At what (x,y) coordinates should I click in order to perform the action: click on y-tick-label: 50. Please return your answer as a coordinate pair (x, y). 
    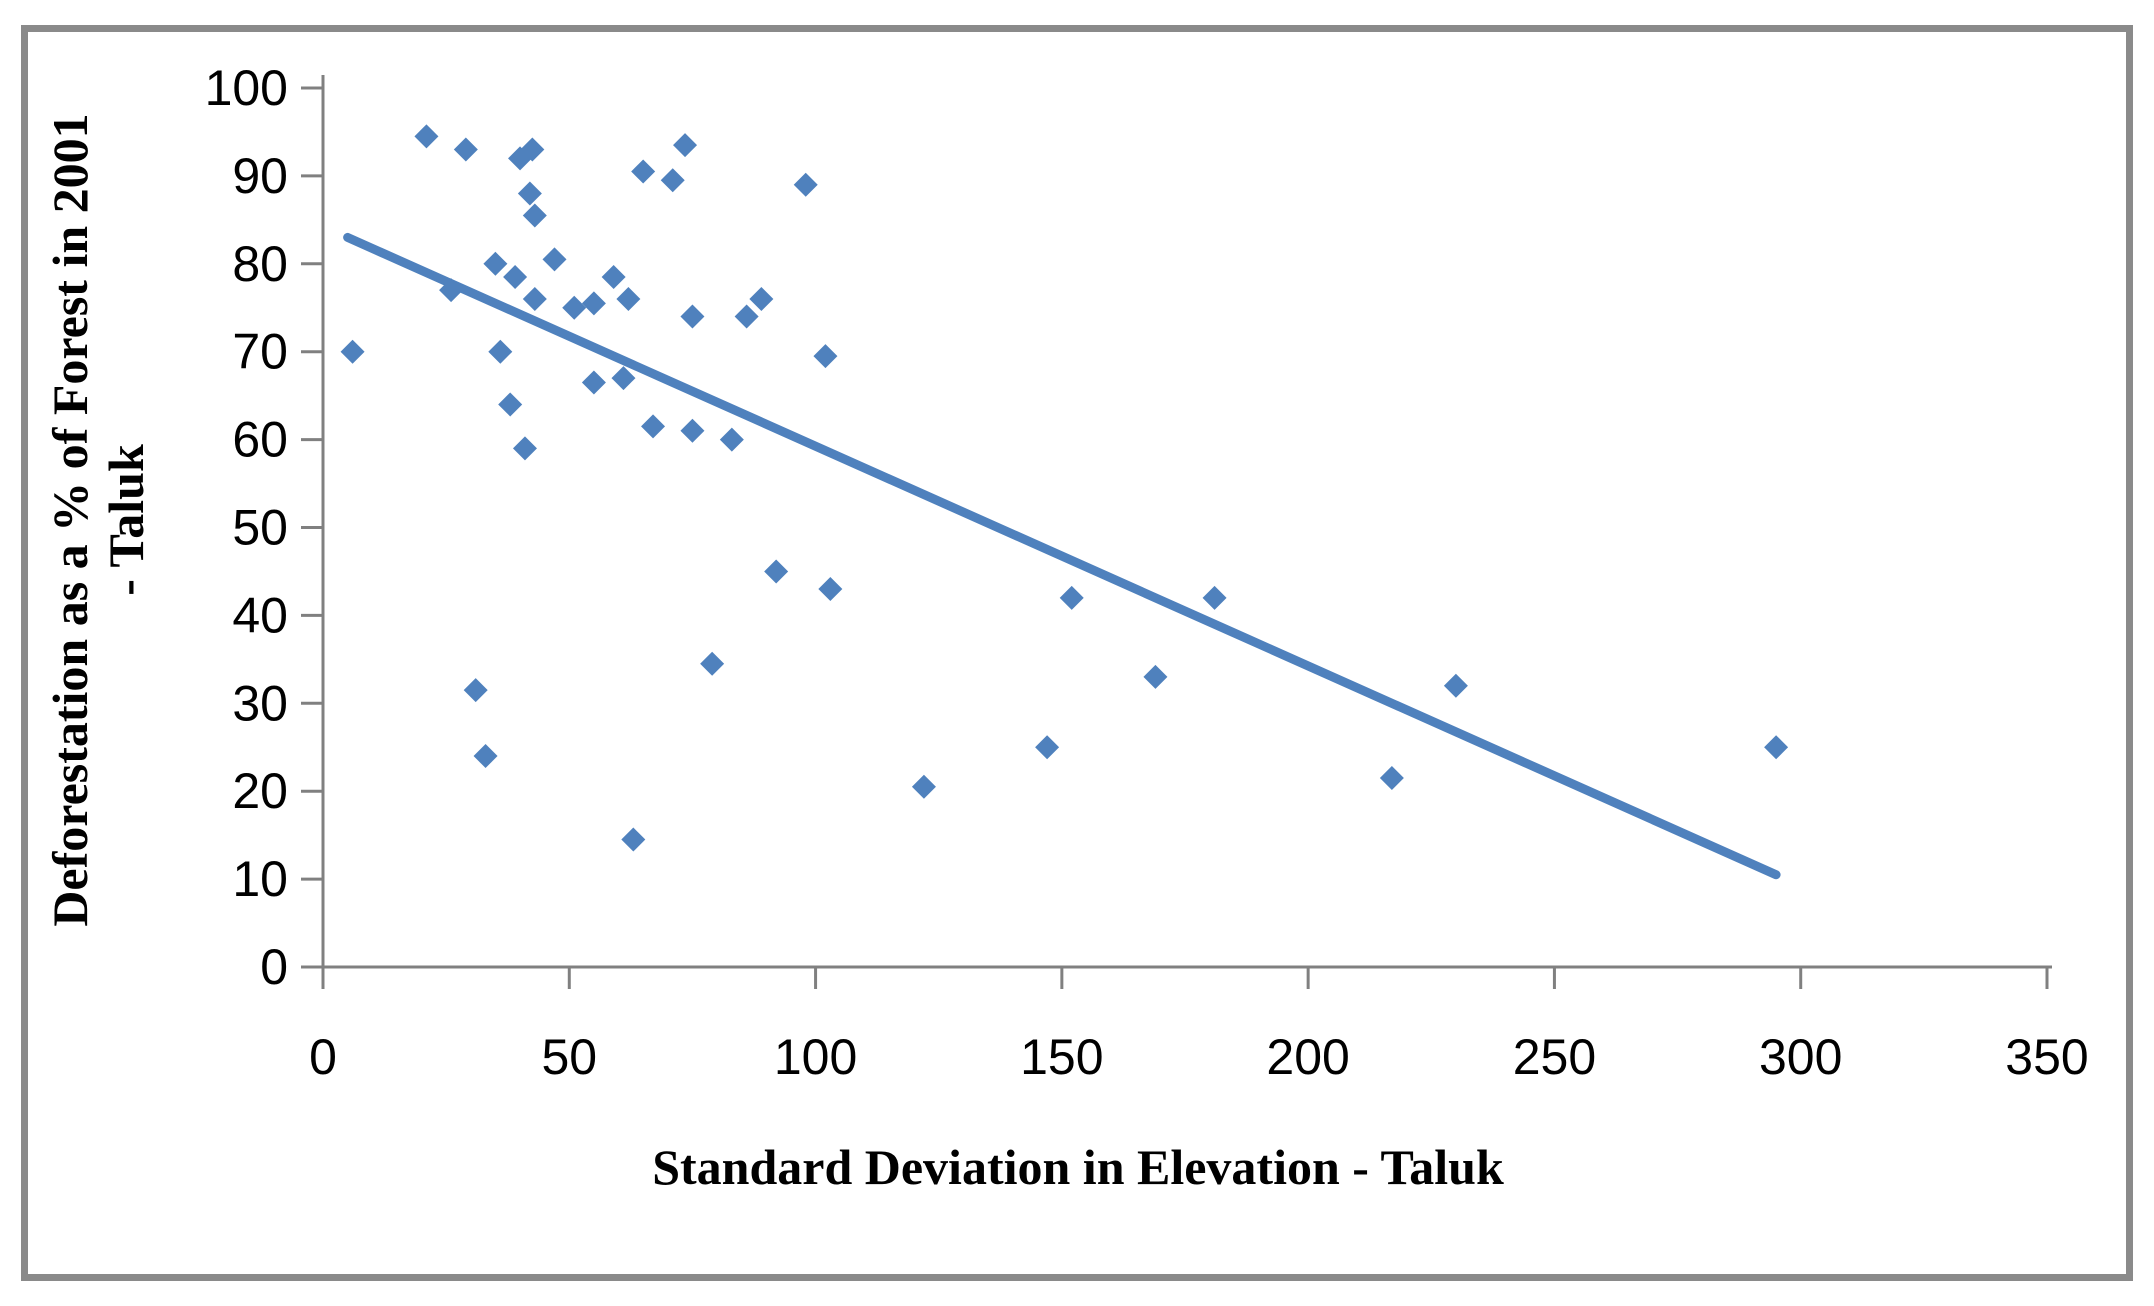
    Looking at the image, I should click on (260, 528).